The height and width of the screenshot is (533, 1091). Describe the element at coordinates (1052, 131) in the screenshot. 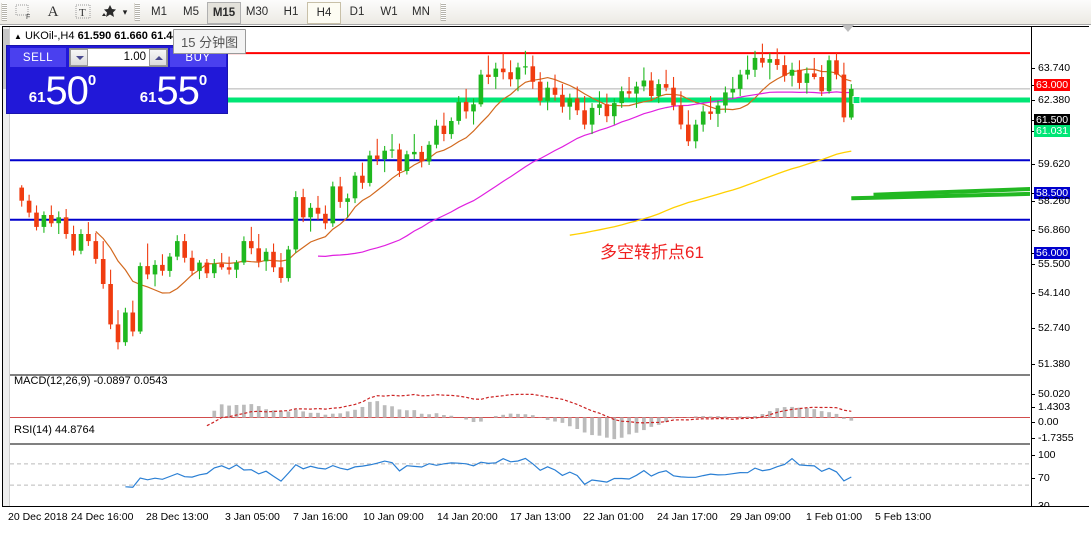

I see `price-axis-label: 61.031` at that location.